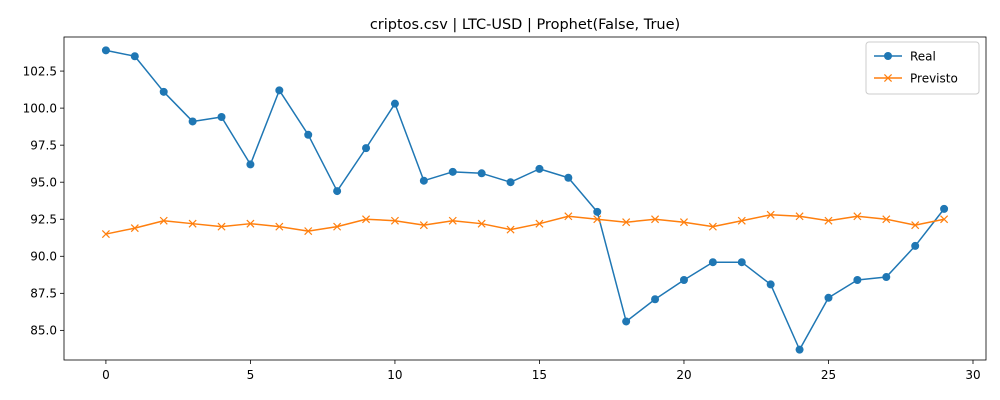 Image resolution: width=1000 pixels, height=400 pixels. What do you see at coordinates (40, 71) in the screenshot?
I see `y-tick-label: 102.5` at bounding box center [40, 71].